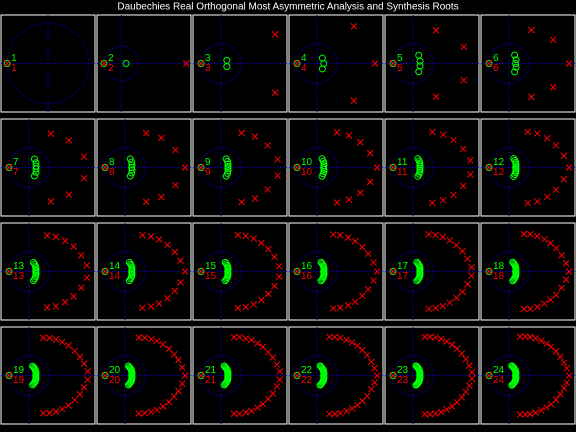  What do you see at coordinates (496, 58) in the screenshot?
I see `analysis-multiplicity: 6` at bounding box center [496, 58].